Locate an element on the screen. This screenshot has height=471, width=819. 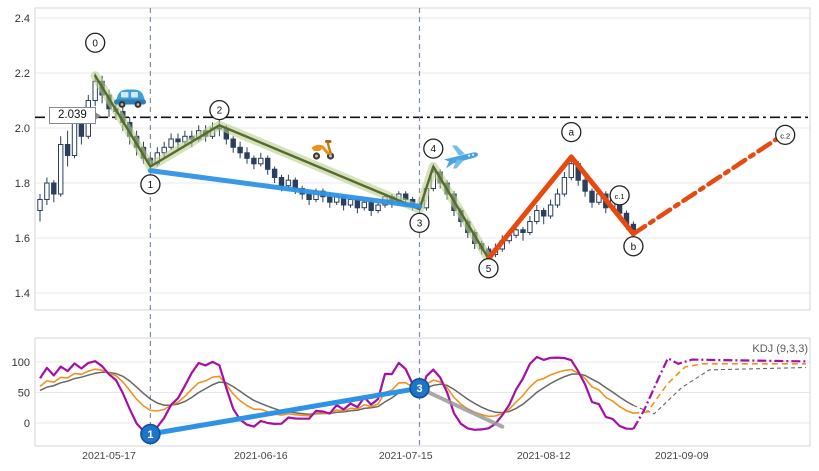
svg-text: c.2 is located at coordinates (785, 135).